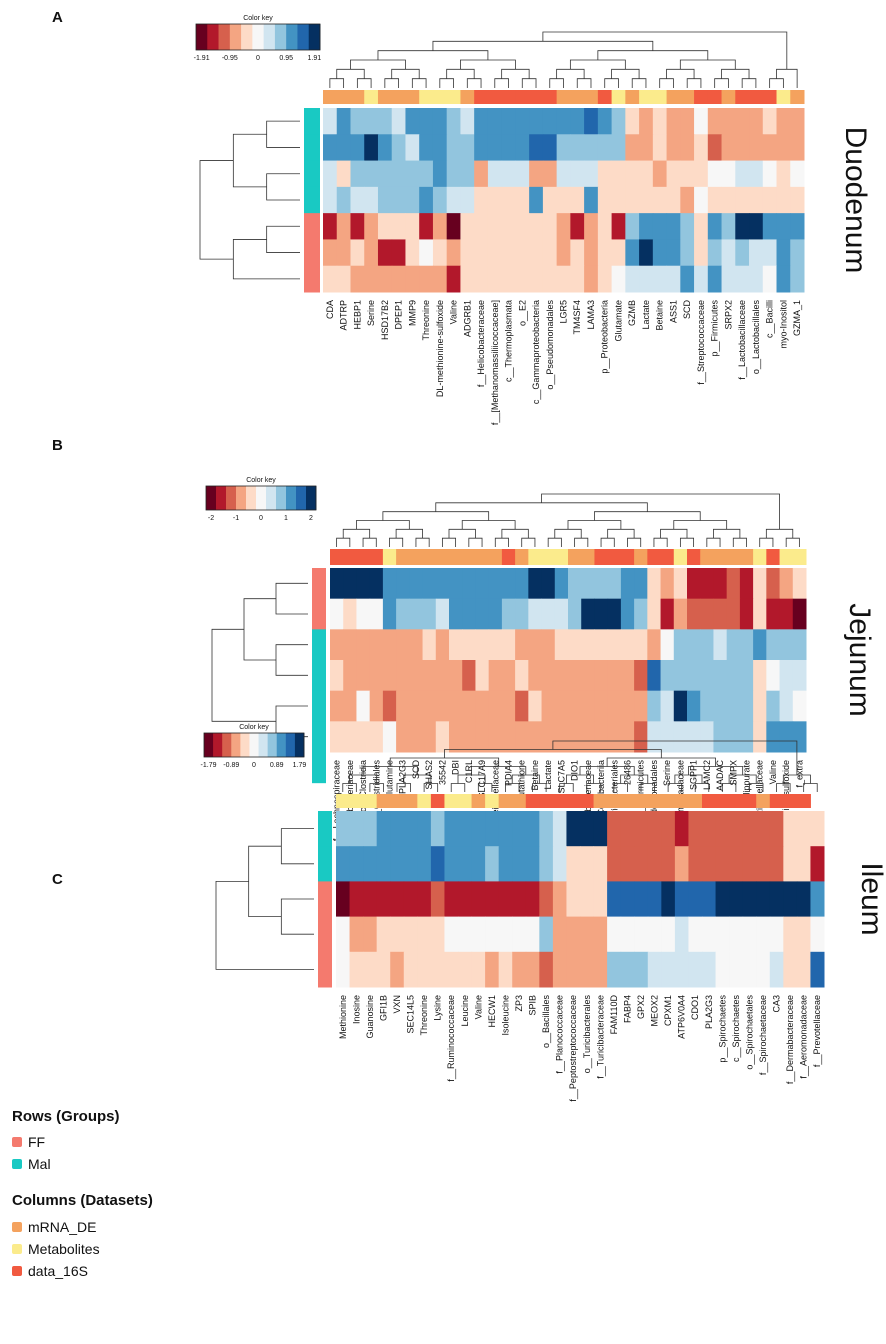 This screenshot has height=1344, width=886. I want to click on column-label: ATP6V0A4, so click(682, 1017).